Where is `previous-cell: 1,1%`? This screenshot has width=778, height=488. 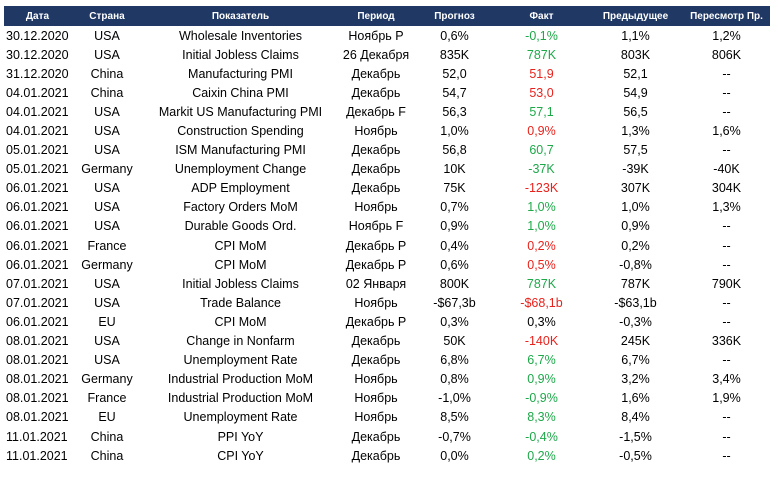 previous-cell: 1,1% is located at coordinates (635, 35).